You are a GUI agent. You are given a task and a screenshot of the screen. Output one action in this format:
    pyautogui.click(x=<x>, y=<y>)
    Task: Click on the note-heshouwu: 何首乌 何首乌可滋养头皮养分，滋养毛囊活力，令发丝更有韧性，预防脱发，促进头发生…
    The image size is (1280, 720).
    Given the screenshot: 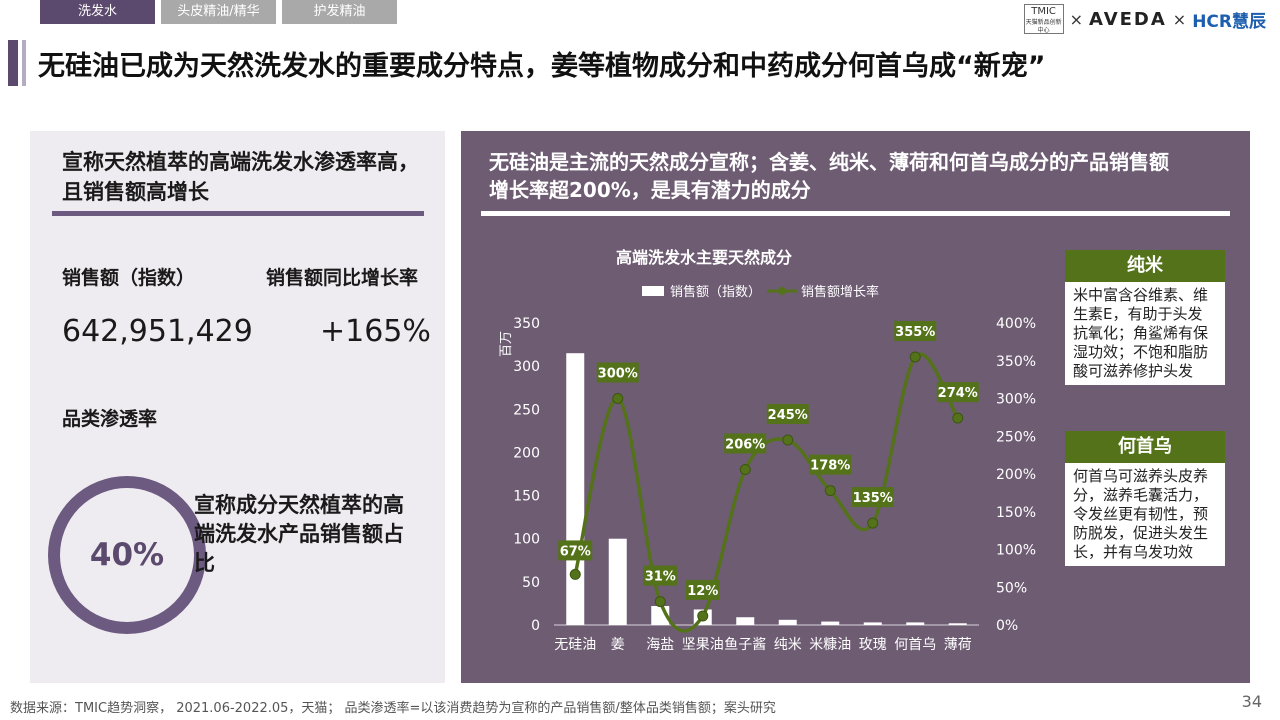 What is the action you would take?
    pyautogui.click(x=1145, y=498)
    